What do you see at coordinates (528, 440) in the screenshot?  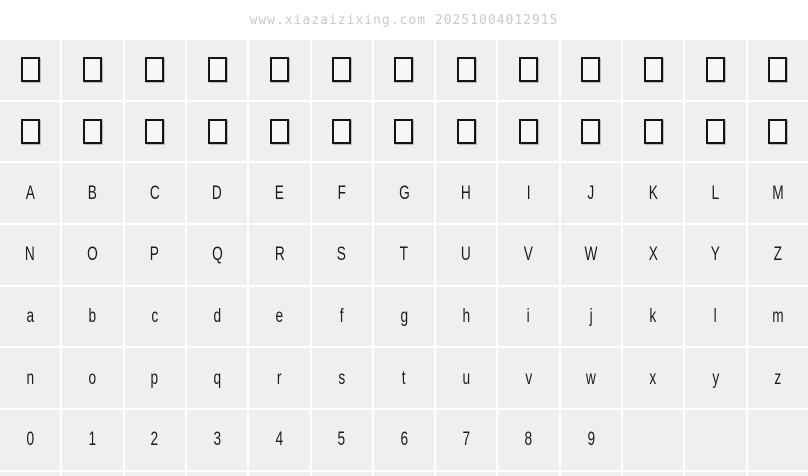 I see `glyph-cell: 8` at bounding box center [528, 440].